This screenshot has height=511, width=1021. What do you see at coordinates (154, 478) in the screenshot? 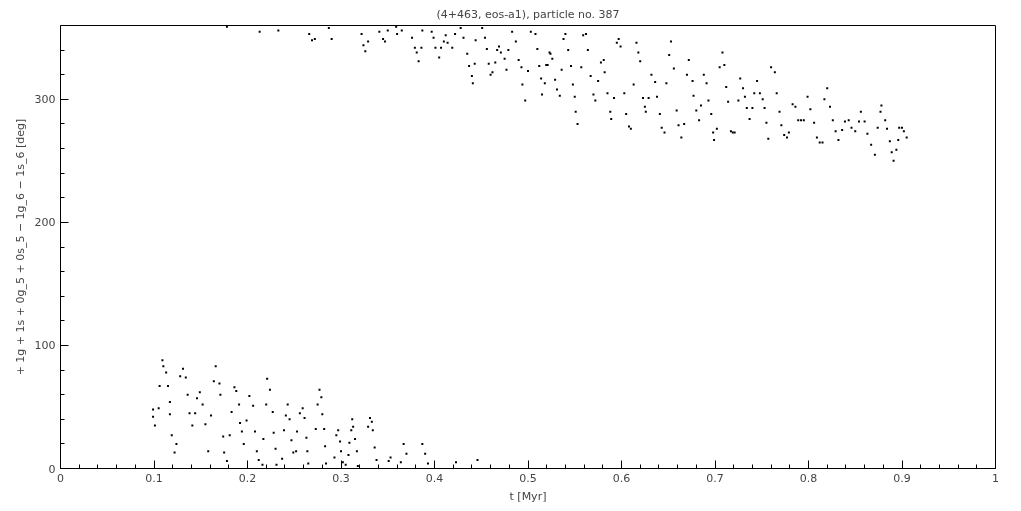
I see `x-tick-label: 0.1` at bounding box center [154, 478].